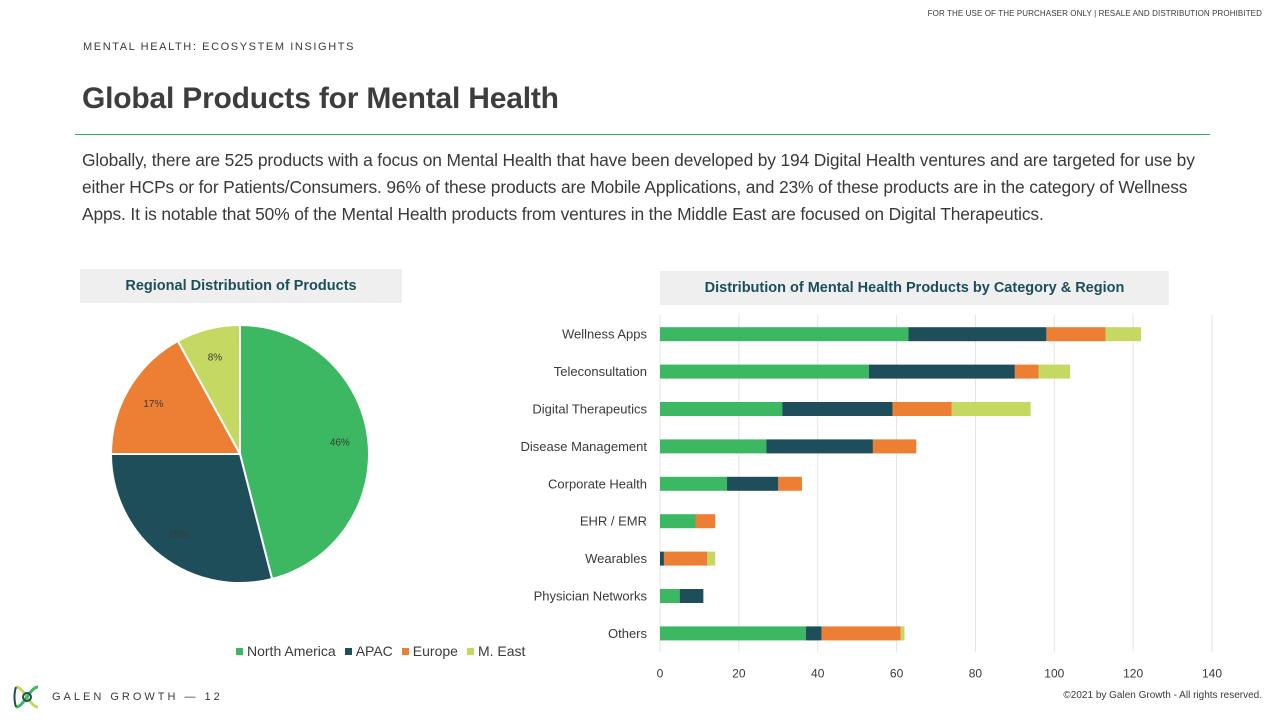 Image resolution: width=1280 pixels, height=720 pixels. Describe the element at coordinates (818, 673) in the screenshot. I see `x-tick-label: 40` at that location.